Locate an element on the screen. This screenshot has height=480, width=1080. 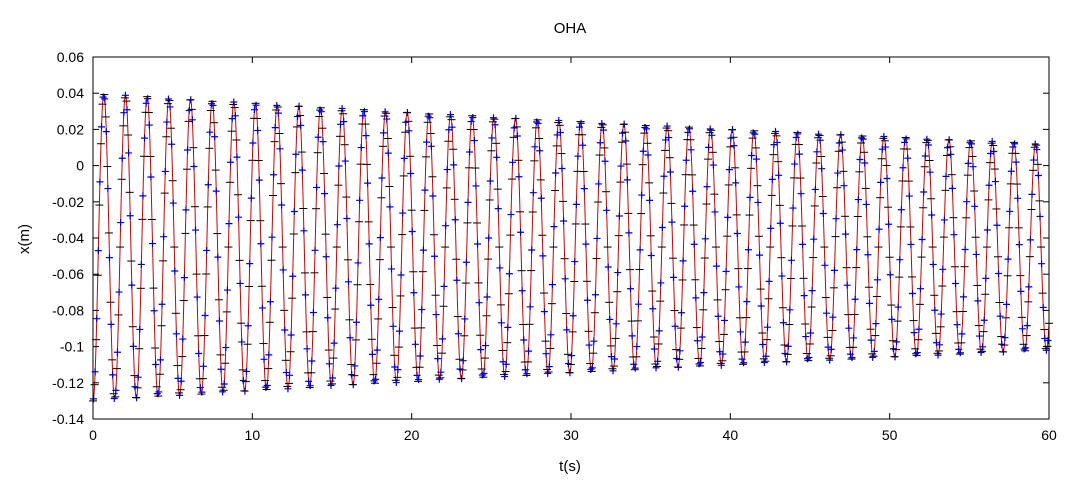
x-tick-label: 40 is located at coordinates (731, 435).